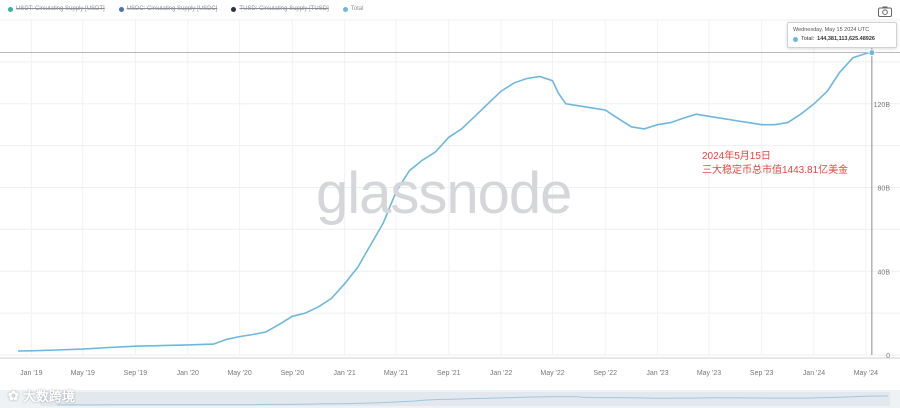 The height and width of the screenshot is (408, 900). I want to click on x-tick-label: Sep '20, so click(293, 373).